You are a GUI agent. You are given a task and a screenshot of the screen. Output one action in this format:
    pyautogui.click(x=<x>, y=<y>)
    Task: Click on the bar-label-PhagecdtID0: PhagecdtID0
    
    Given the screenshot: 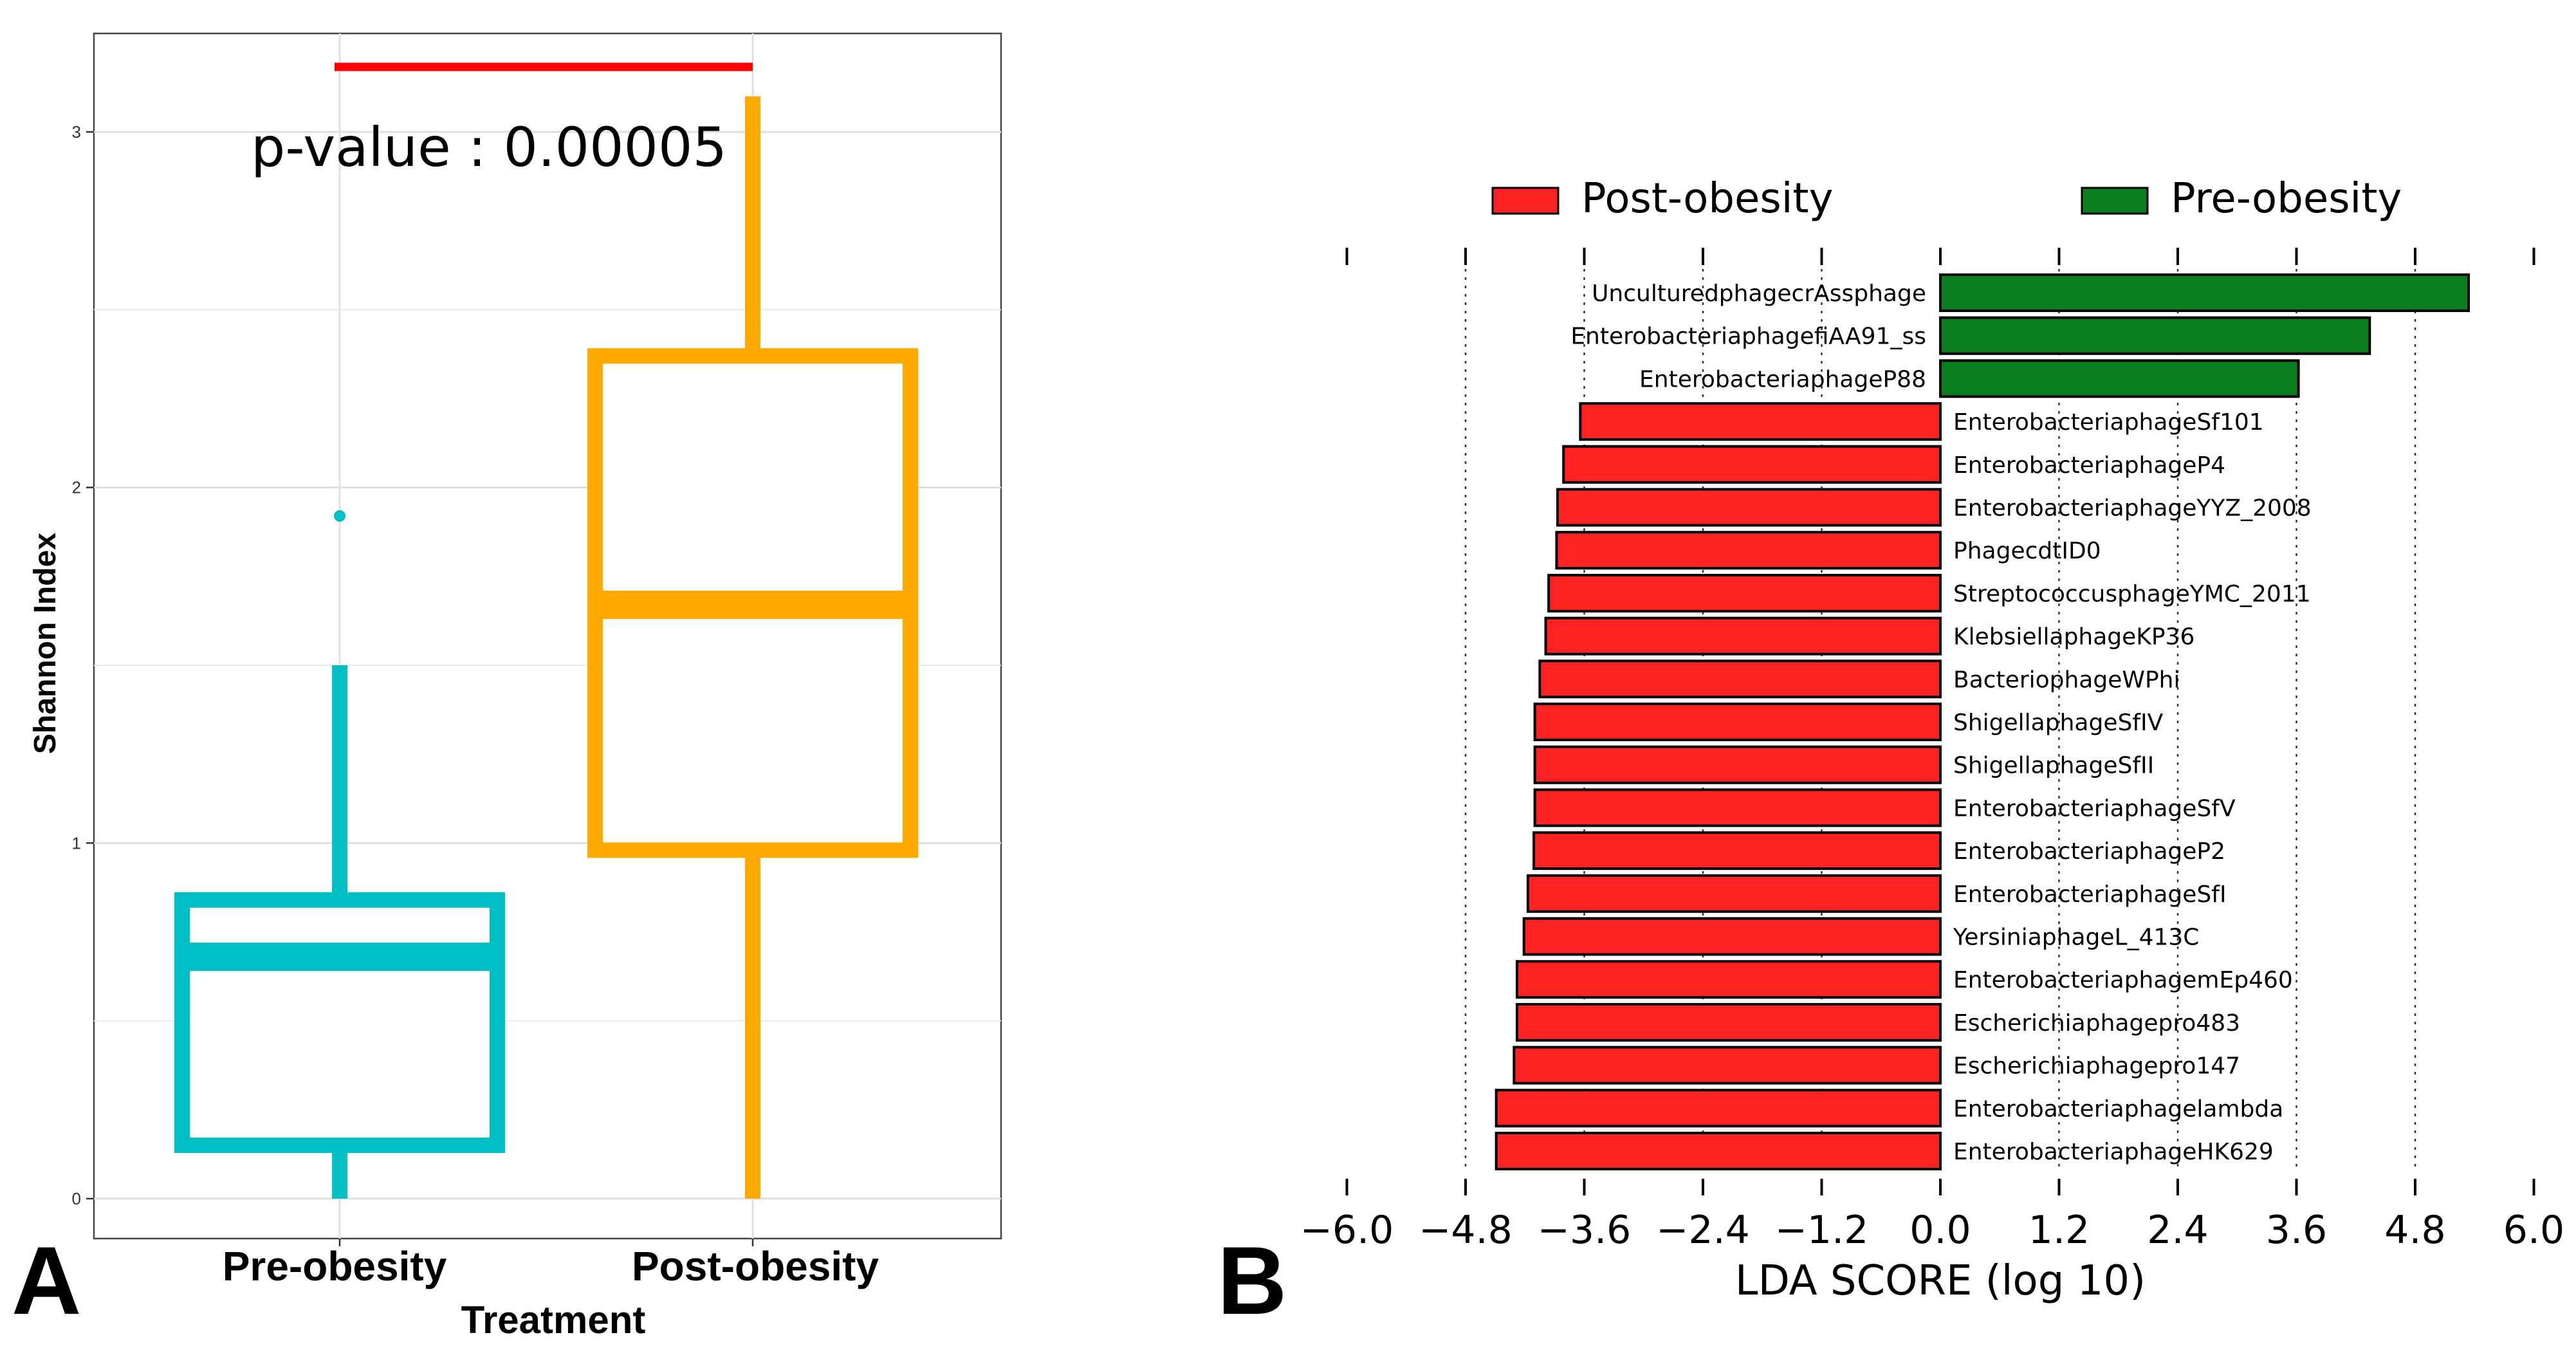 What is the action you would take?
    pyautogui.click(x=2027, y=551)
    